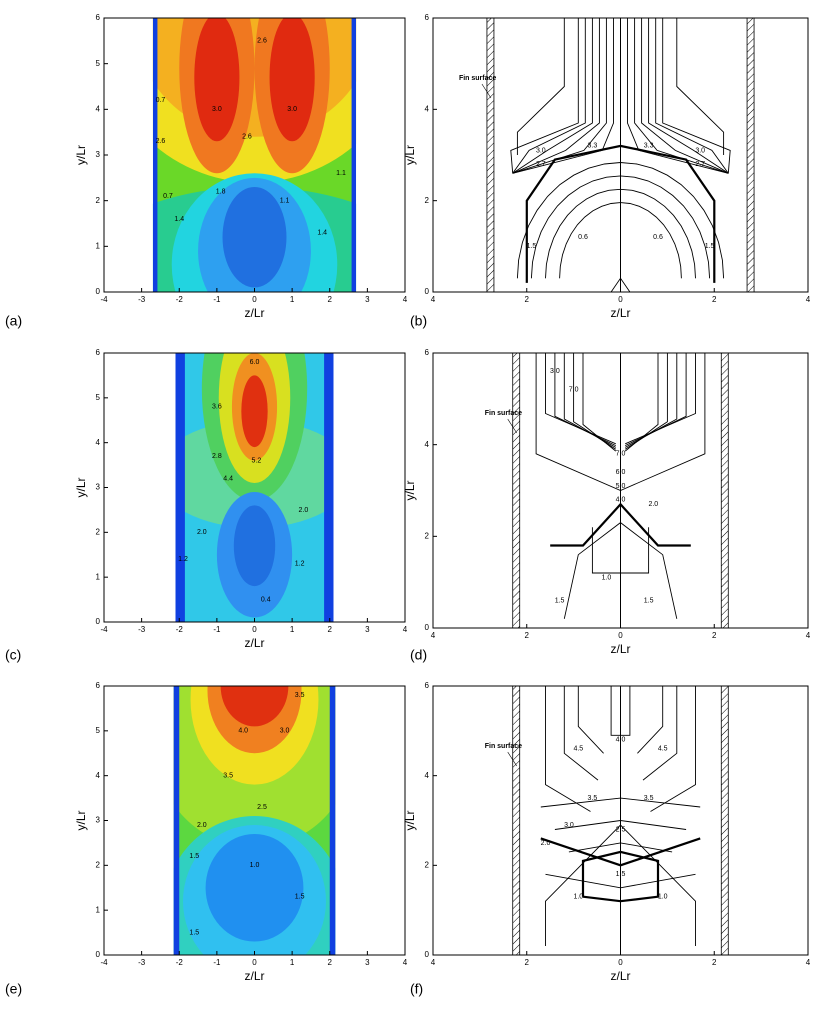 The height and width of the screenshot is (1018, 822). I want to click on y-tick-label: 6, so click(427, 17).